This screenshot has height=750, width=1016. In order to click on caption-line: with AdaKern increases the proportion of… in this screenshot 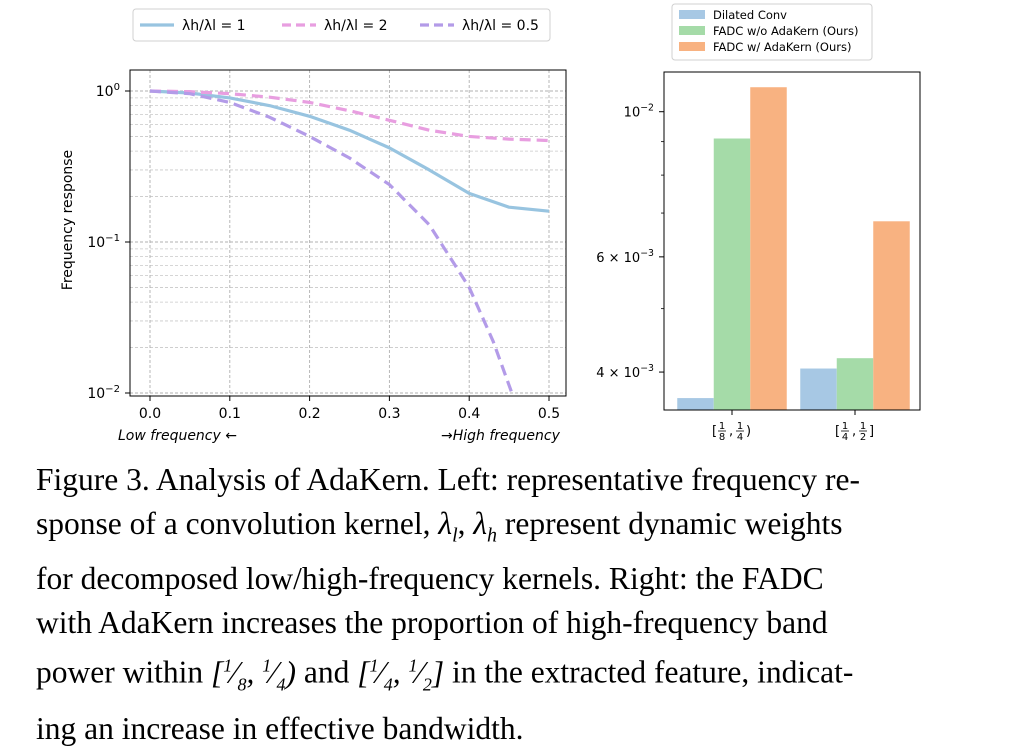, I will do `click(432, 622)`.